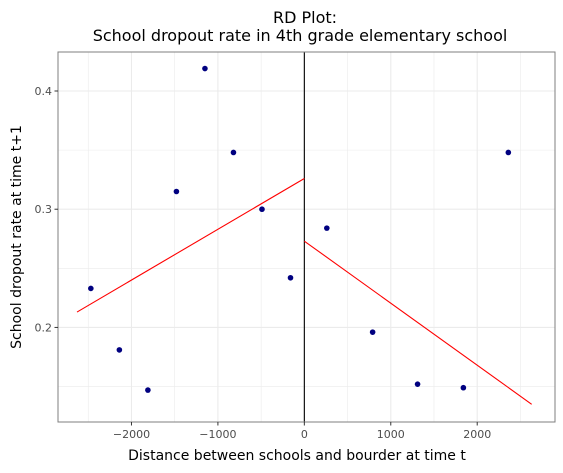  I want to click on x-tick-label: 0, so click(304, 434).